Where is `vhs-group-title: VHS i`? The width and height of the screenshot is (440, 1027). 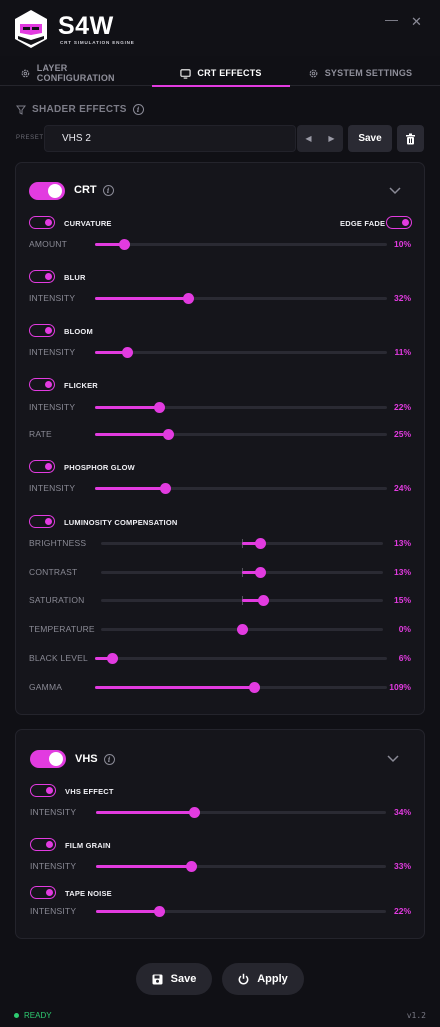 vhs-group-title: VHS i is located at coordinates (95, 759).